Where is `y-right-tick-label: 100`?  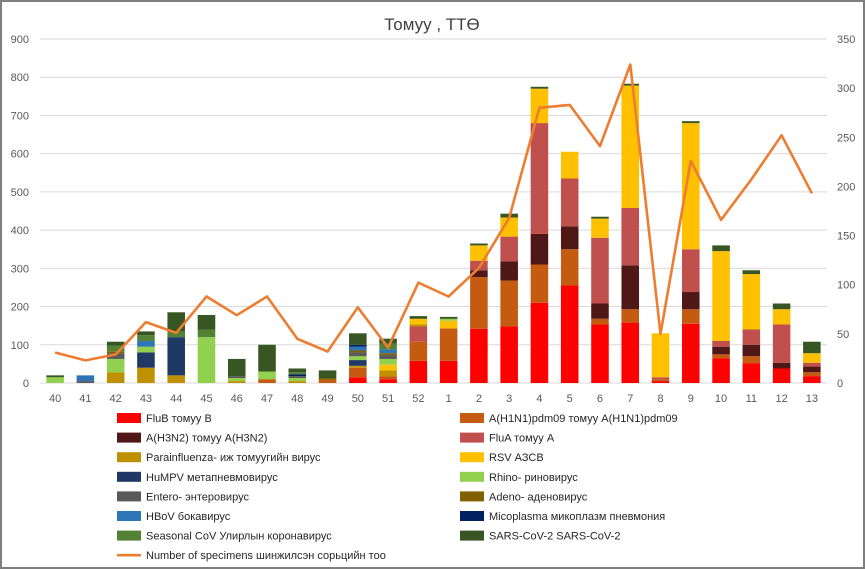
y-right-tick-label: 100 is located at coordinates (846, 286).